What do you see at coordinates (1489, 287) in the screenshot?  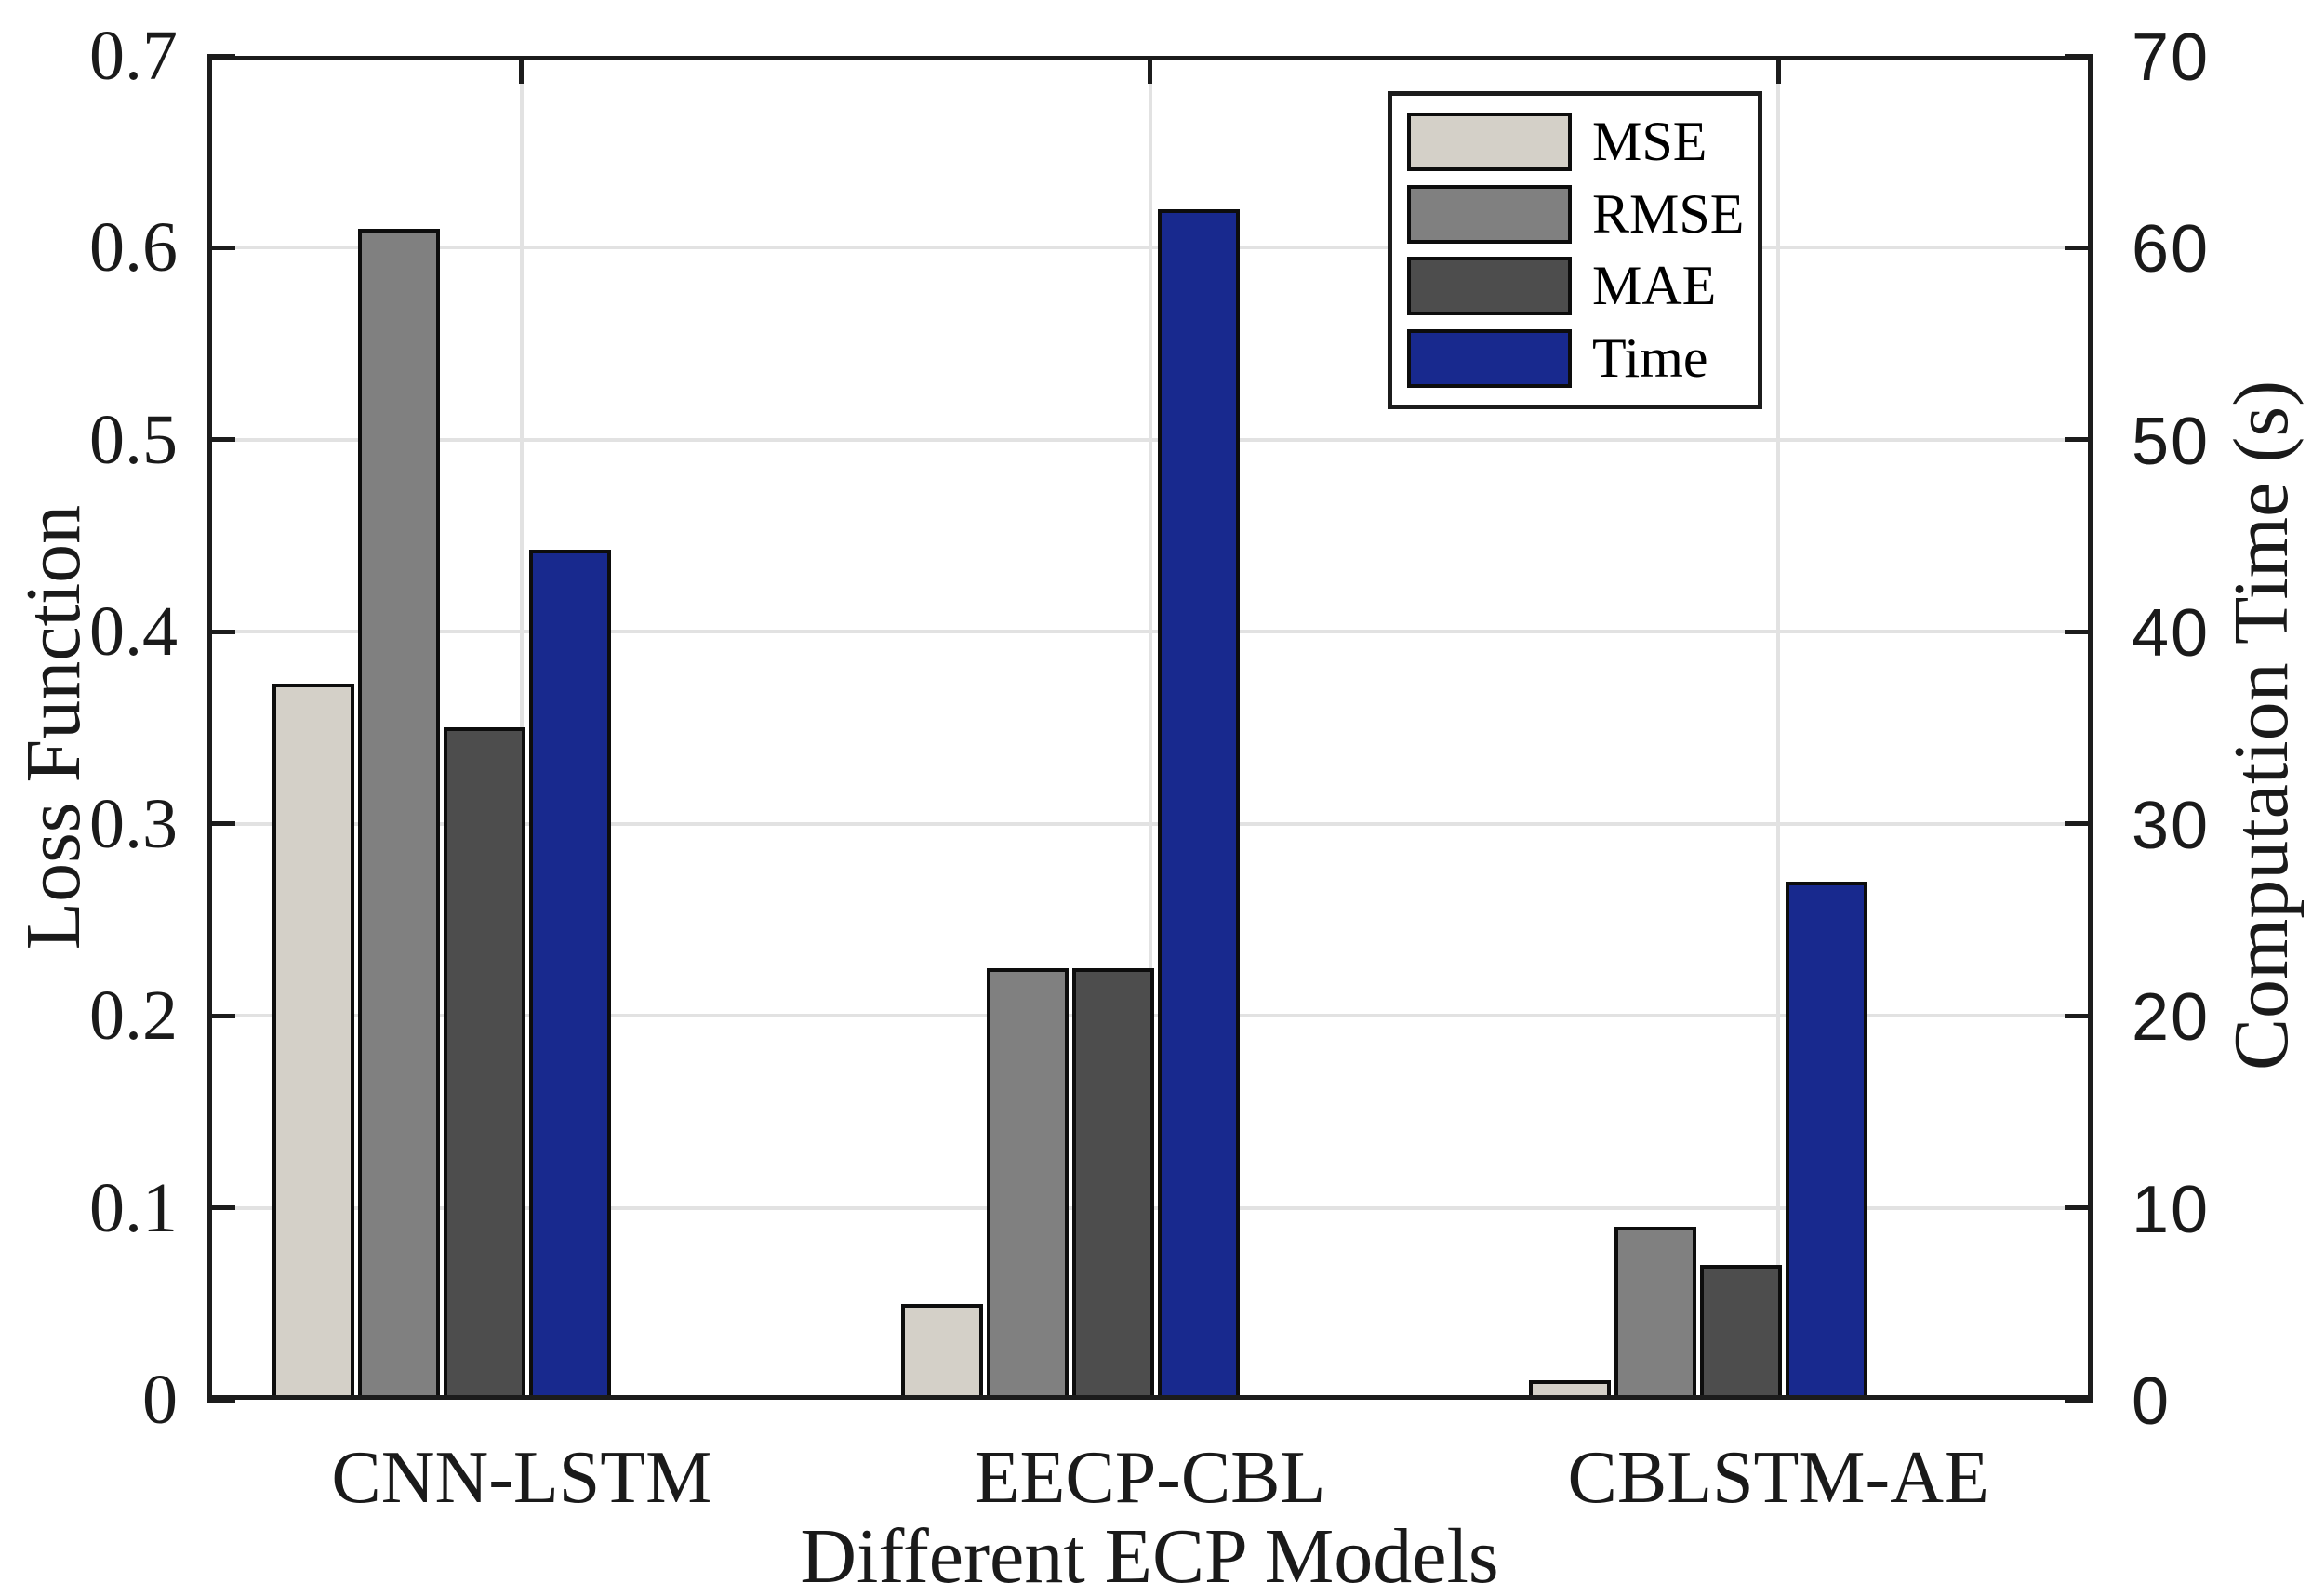 I see `legend-swatch-mae` at bounding box center [1489, 287].